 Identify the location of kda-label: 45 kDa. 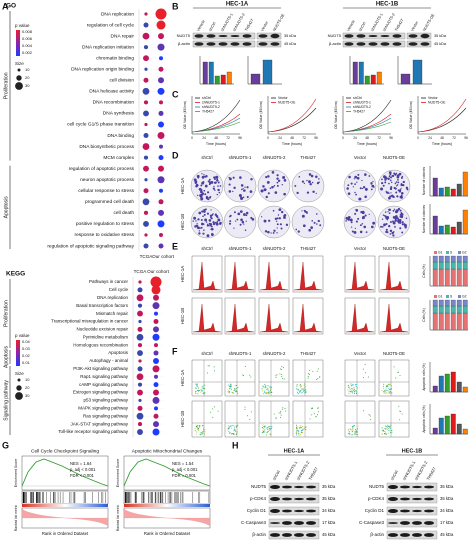
(447, 534).